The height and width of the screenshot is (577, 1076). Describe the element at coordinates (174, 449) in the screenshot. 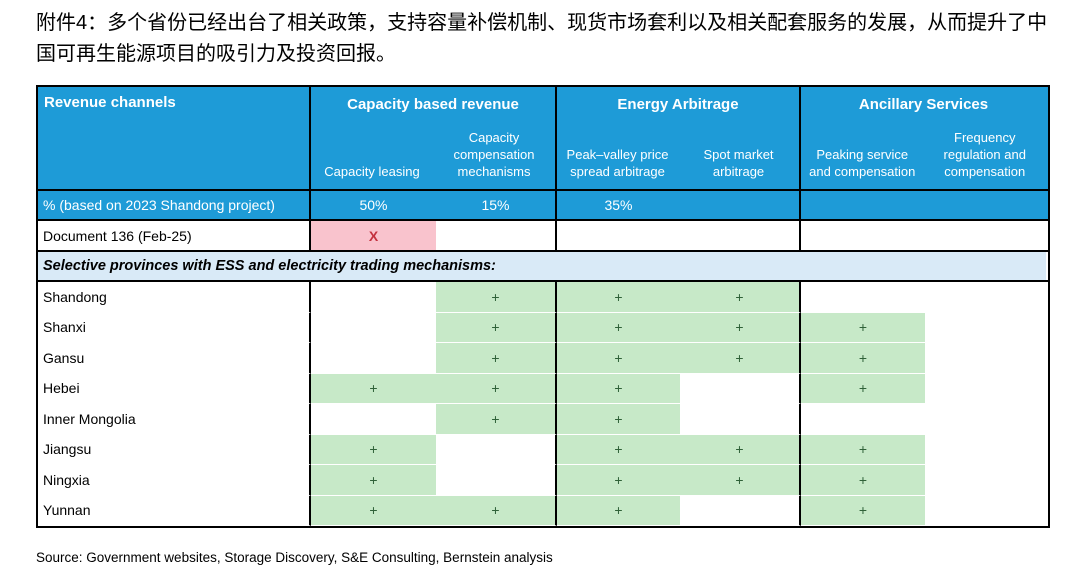

I see `province-name: Jiangsu` at that location.